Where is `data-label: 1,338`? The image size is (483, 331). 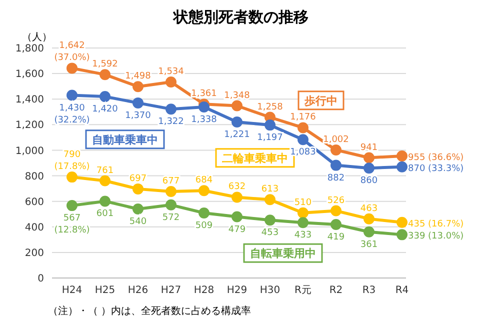
data-label: 1,338 is located at coordinates (204, 120).